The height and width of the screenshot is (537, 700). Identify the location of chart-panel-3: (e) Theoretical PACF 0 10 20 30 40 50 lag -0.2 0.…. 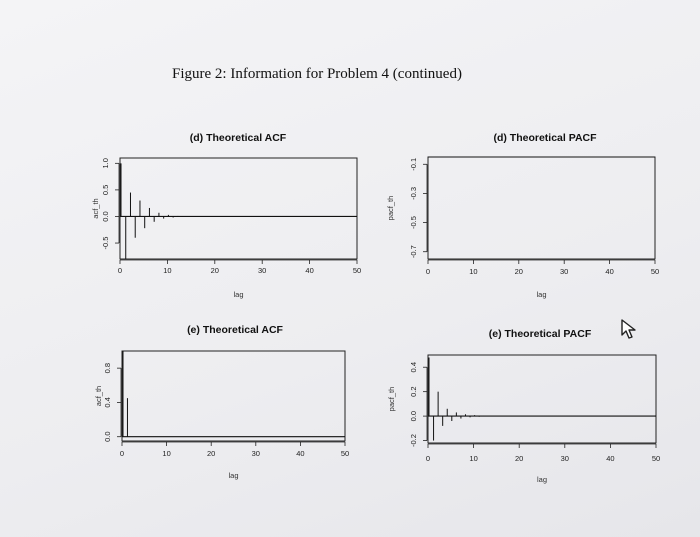
(523, 406).